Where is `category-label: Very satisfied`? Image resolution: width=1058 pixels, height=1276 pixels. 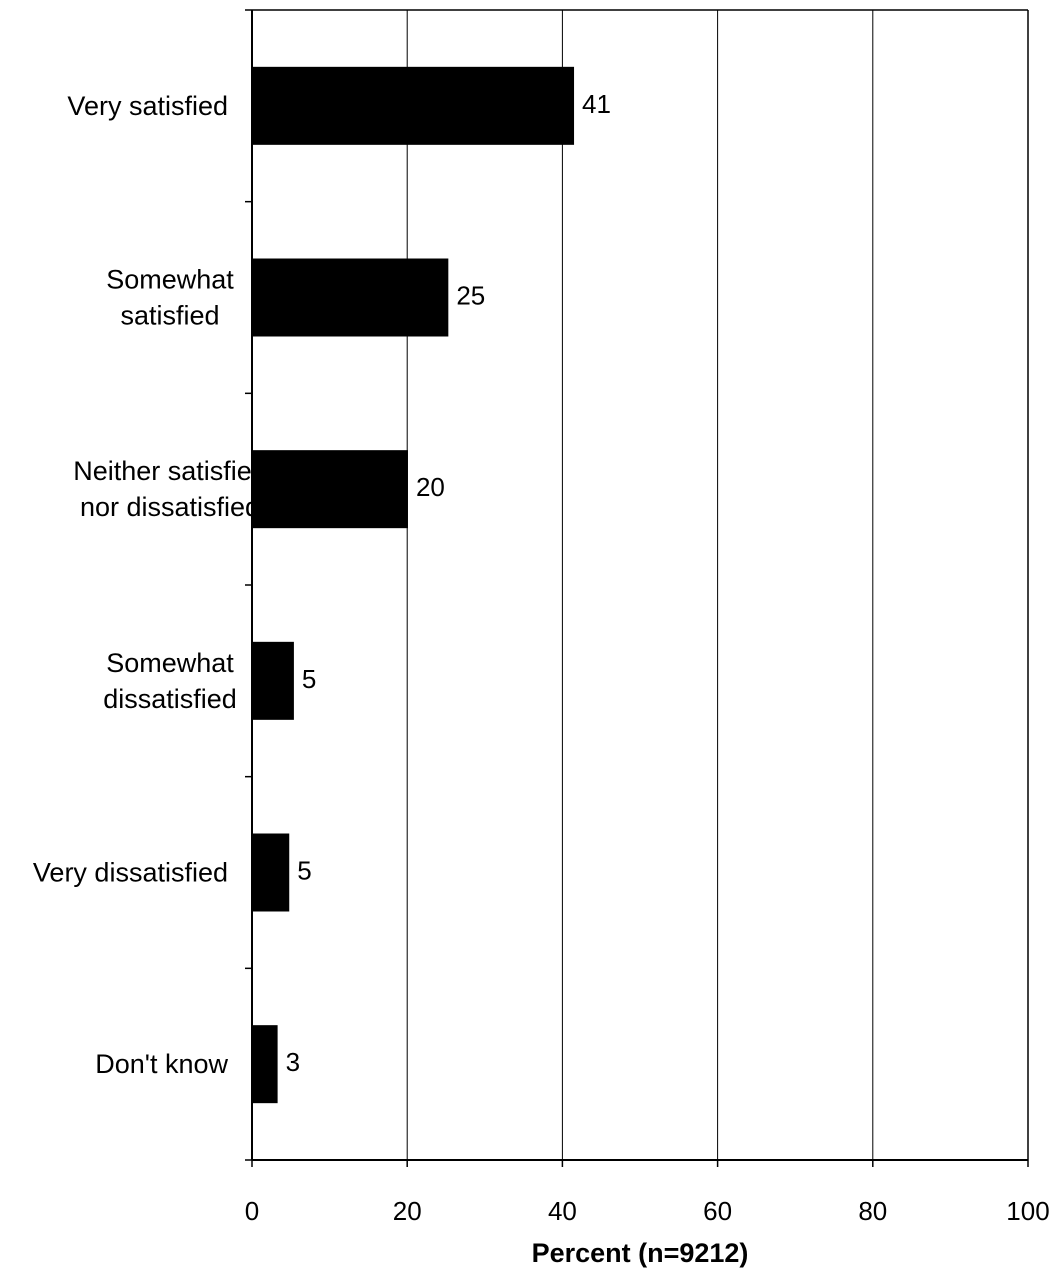
category-label: Very satisfied is located at coordinates (147, 106).